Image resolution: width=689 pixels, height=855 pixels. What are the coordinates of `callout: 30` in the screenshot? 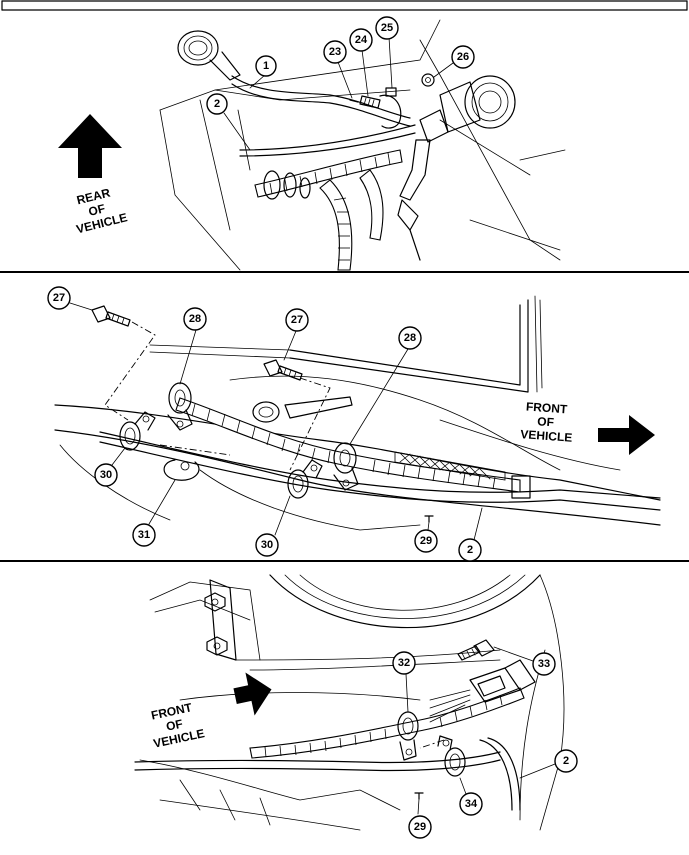 It's located at (106, 475).